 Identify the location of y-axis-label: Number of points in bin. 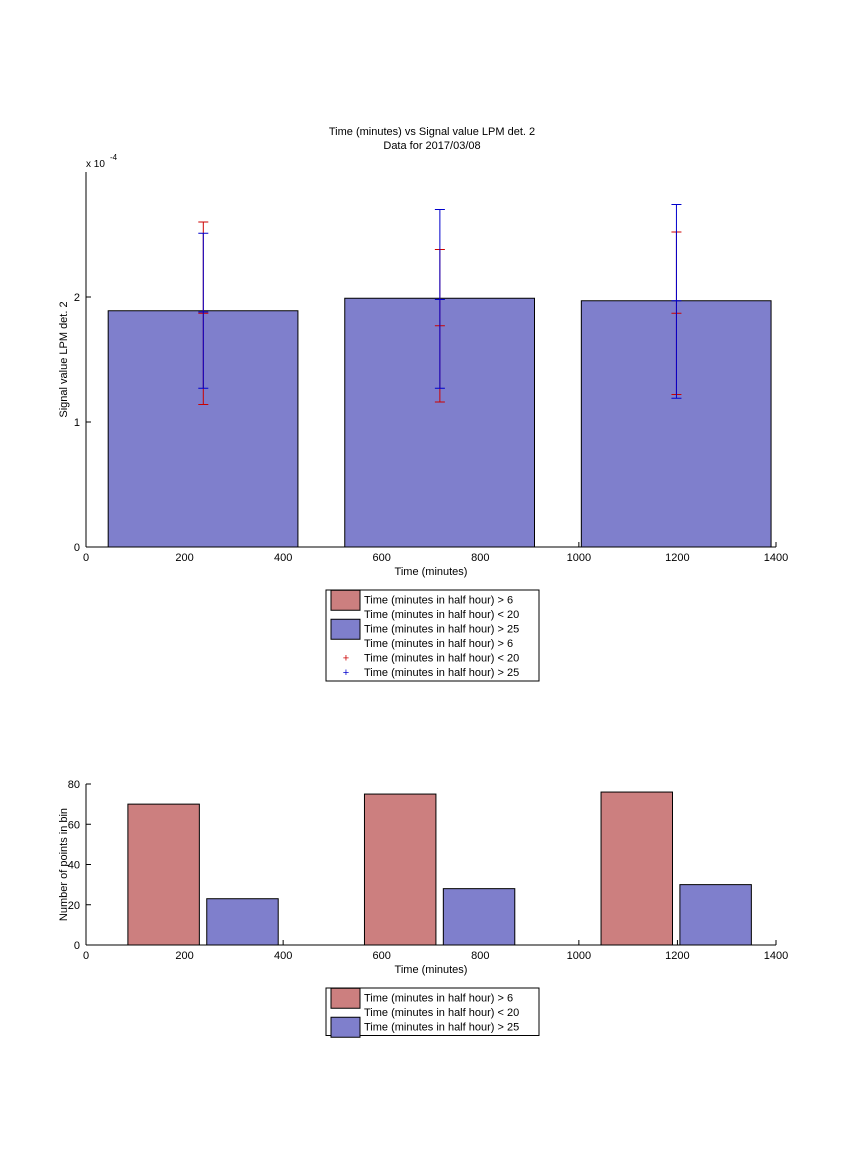
(64, 864).